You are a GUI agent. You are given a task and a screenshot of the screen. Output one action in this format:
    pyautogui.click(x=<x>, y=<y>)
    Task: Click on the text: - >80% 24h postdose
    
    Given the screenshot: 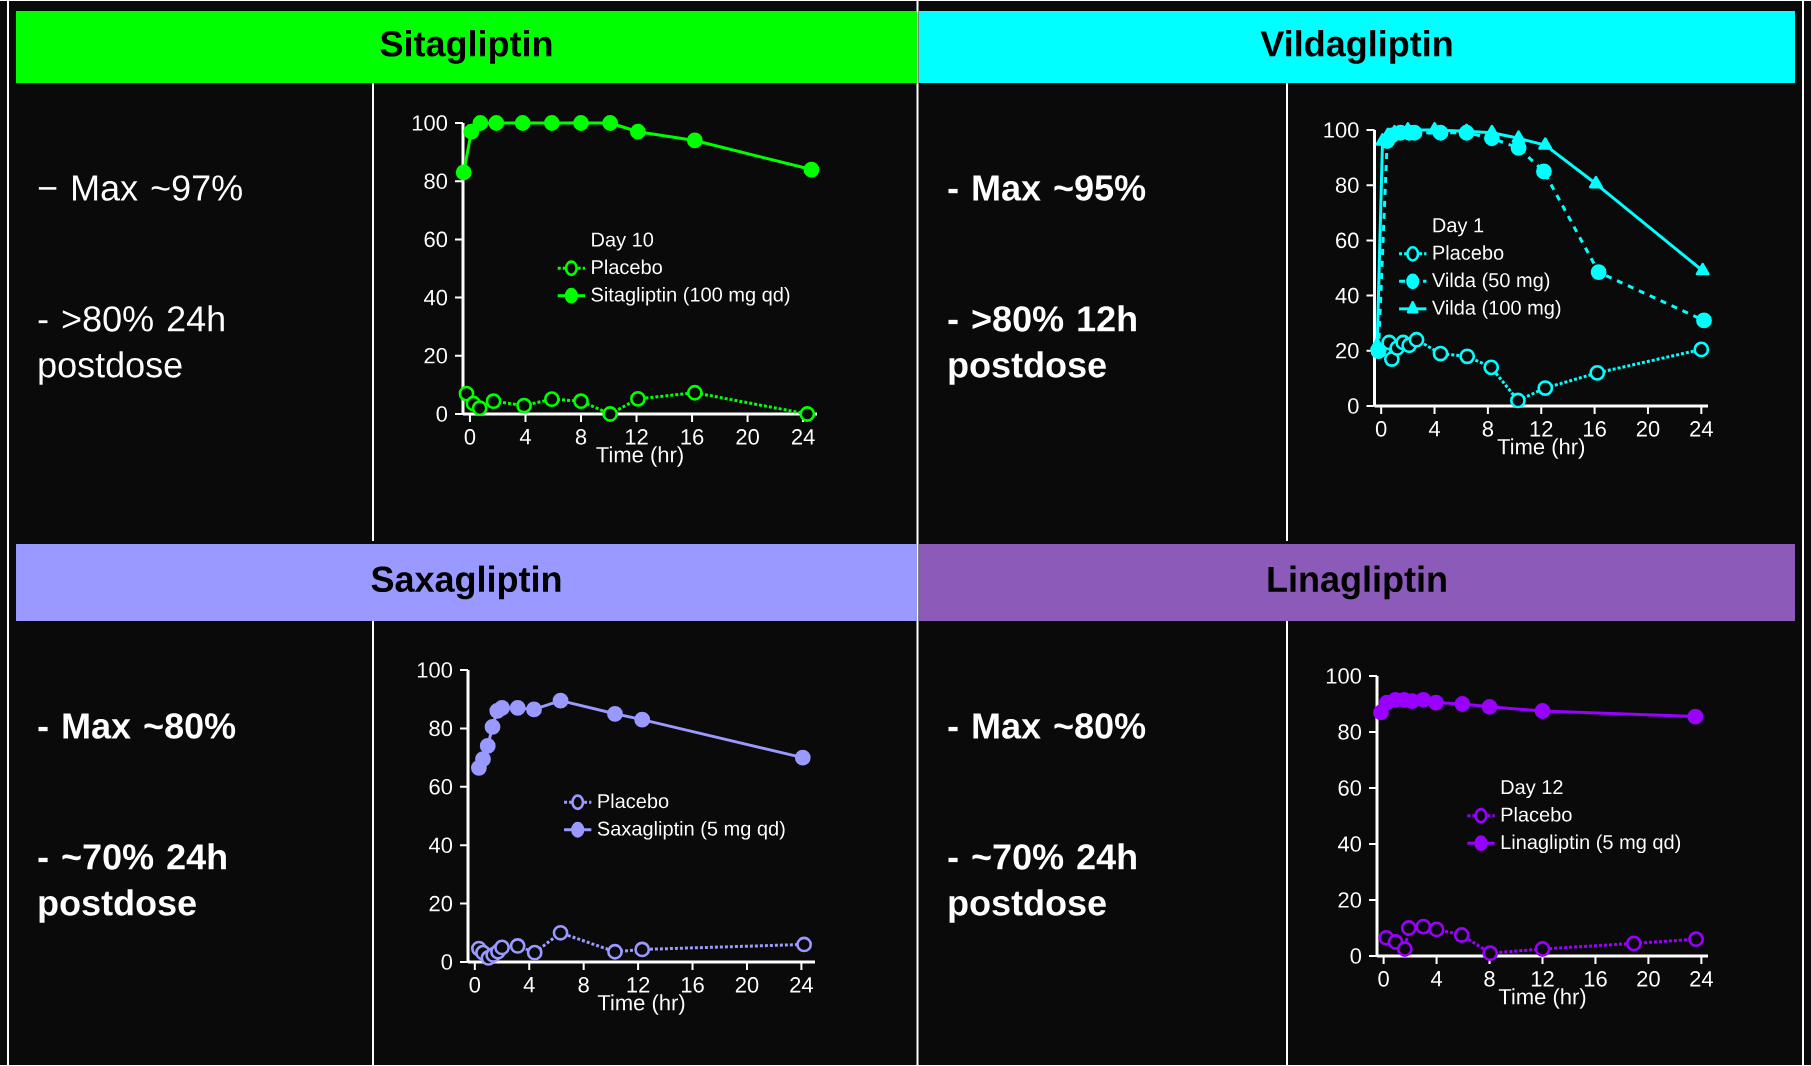 What is the action you would take?
    pyautogui.click(x=131, y=345)
    